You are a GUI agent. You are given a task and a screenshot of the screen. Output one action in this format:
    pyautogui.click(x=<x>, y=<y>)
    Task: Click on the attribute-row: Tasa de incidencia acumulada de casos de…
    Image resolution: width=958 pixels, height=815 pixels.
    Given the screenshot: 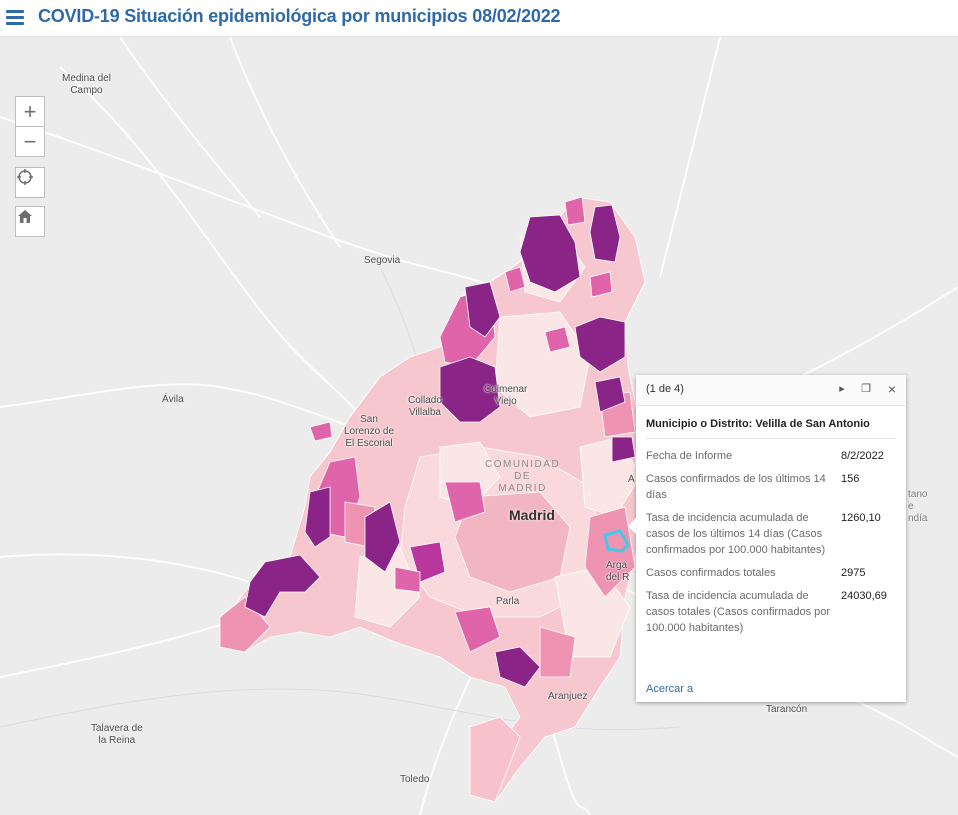 What is the action you would take?
    pyautogui.click(x=772, y=534)
    